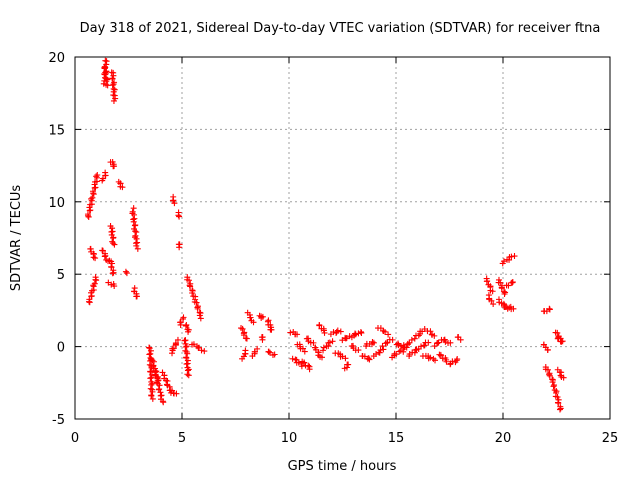 The height and width of the screenshot is (480, 640). I want to click on y-axis-label: SDTVAR / TECUs, so click(16, 238).